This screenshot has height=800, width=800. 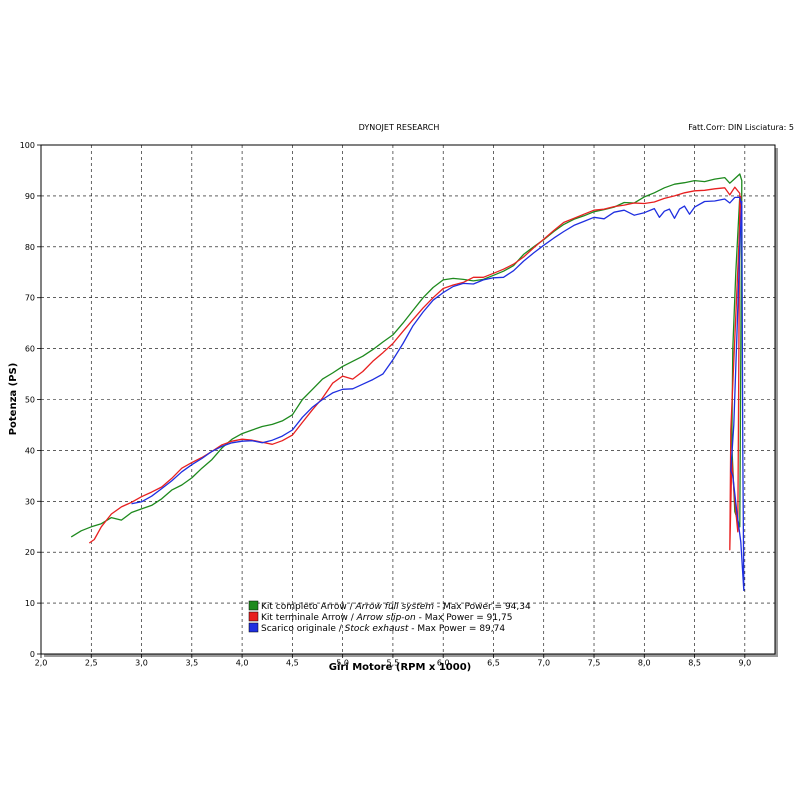 What do you see at coordinates (464, 618) in the screenshot?
I see `legend-max-slip-on: - Max Power = 91,75` at bounding box center [464, 618].